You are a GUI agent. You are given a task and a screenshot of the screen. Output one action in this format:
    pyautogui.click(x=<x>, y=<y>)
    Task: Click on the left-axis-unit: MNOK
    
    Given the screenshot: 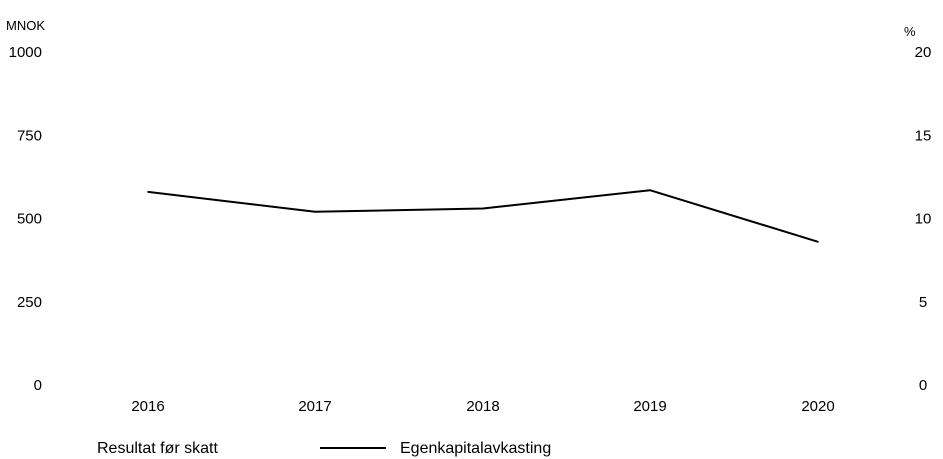 What is the action you would take?
    pyautogui.click(x=25, y=25)
    